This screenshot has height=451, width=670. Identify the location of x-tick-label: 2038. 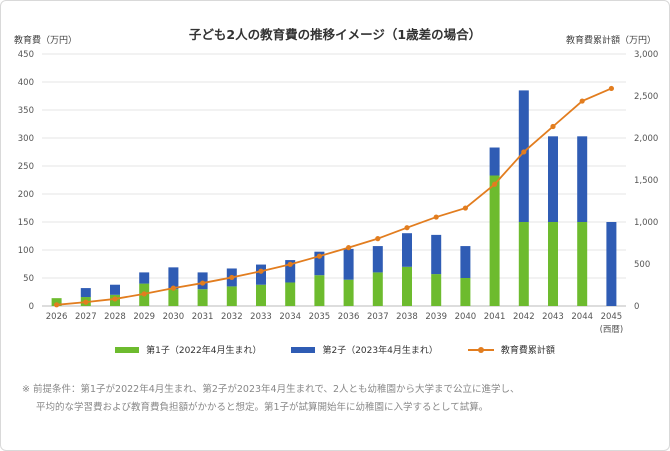
(407, 317).